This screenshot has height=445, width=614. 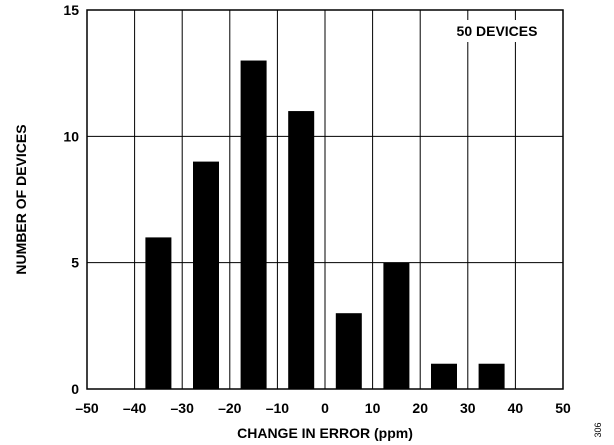 What do you see at coordinates (71, 10) in the screenshot?
I see `y-tick-label: 15` at bounding box center [71, 10].